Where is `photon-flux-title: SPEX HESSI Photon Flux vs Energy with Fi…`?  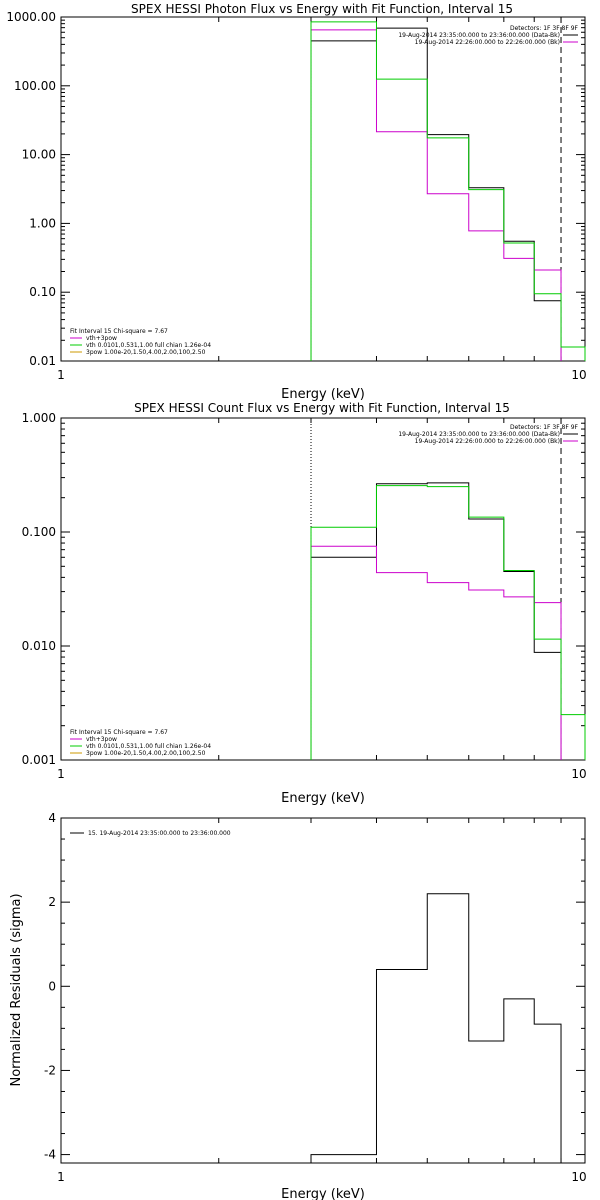 photon-flux-title: SPEX HESSI Photon Flux vs Energy with Fi… is located at coordinates (322, 9).